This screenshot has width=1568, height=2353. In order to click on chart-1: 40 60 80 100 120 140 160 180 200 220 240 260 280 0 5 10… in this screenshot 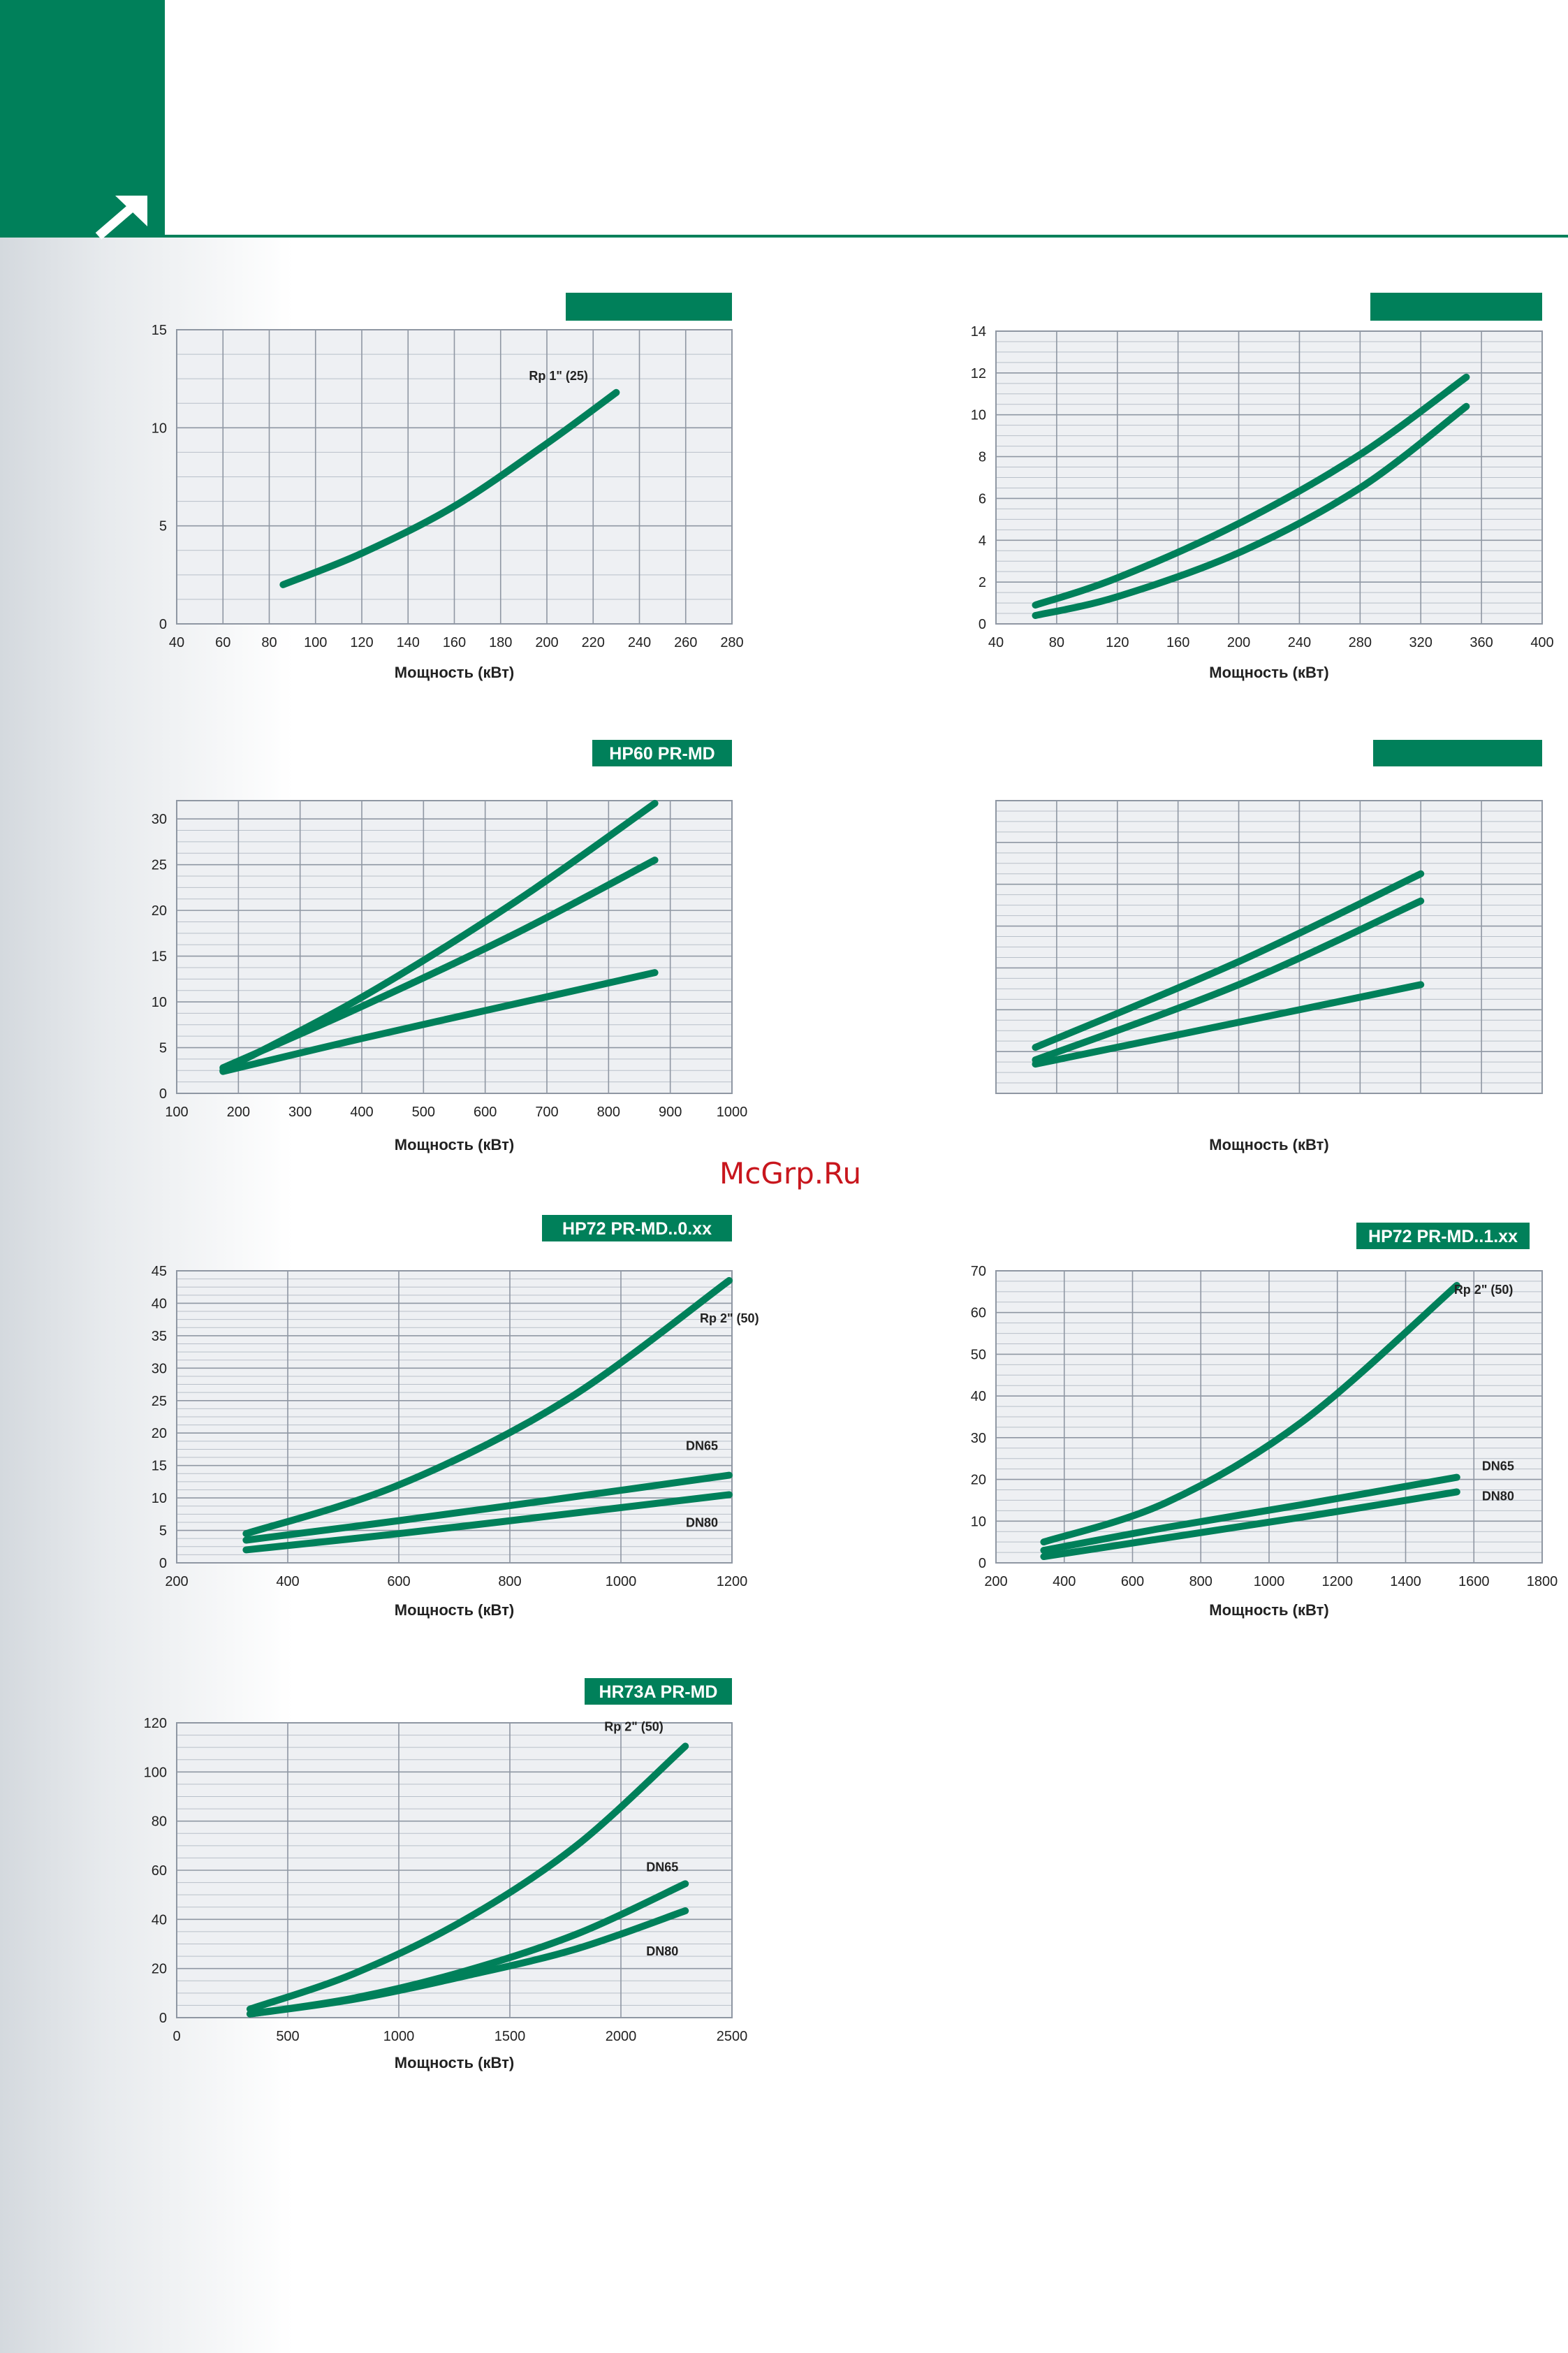, I will do `click(440, 496)`.